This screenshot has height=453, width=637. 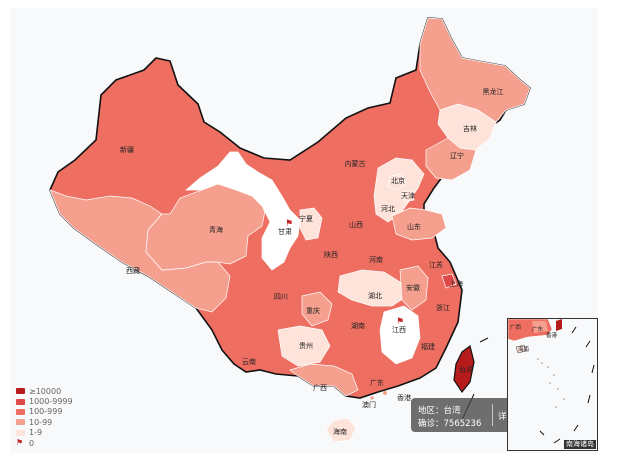 I want to click on inset-guangdong, so click(x=540, y=327).